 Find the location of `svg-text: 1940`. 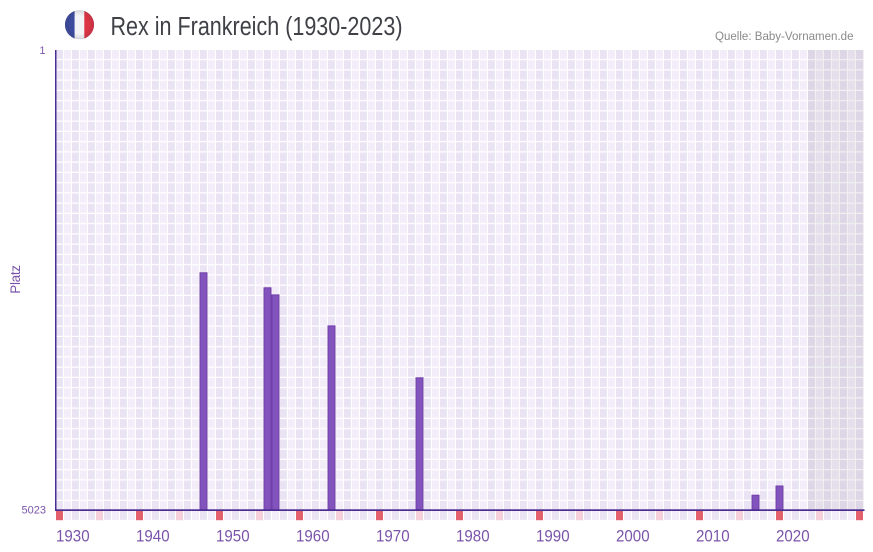

svg-text: 1940 is located at coordinates (153, 536).